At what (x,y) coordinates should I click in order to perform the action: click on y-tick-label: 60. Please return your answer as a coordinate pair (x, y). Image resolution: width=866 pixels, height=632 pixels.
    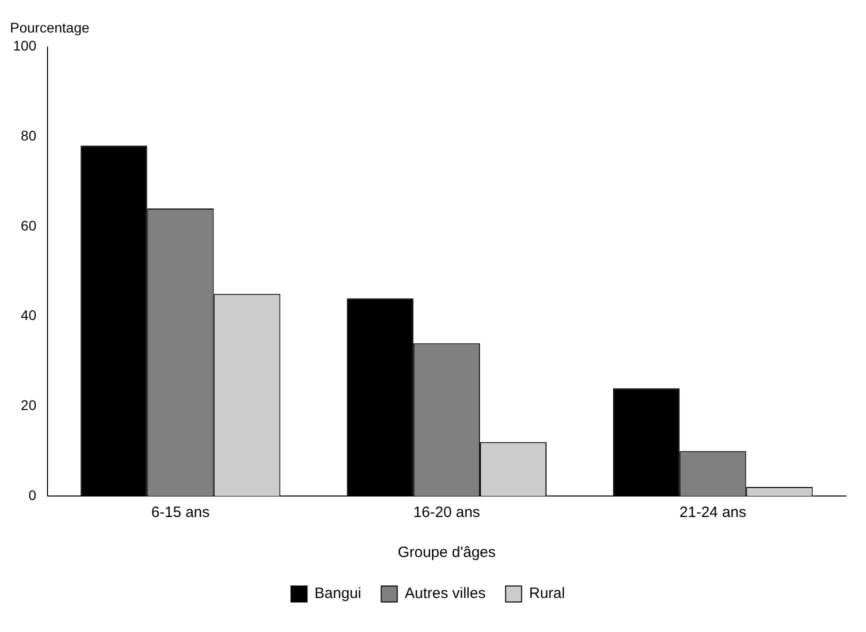
    Looking at the image, I should click on (28, 225).